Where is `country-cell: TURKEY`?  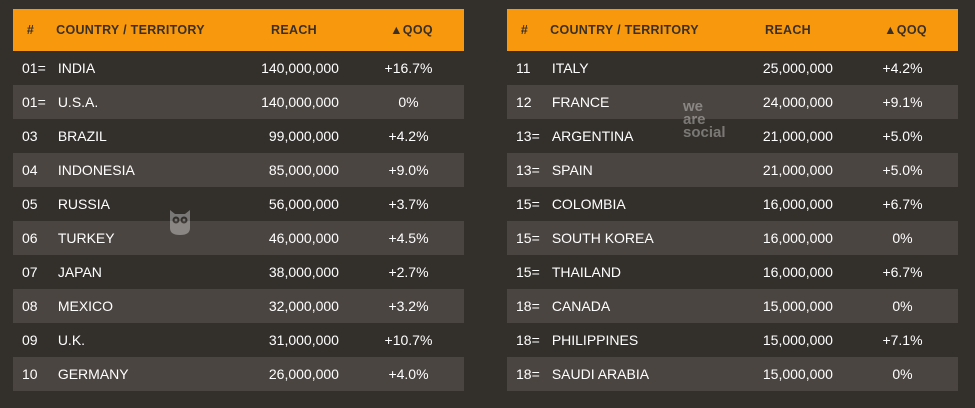 country-cell: TURKEY is located at coordinates (86, 238).